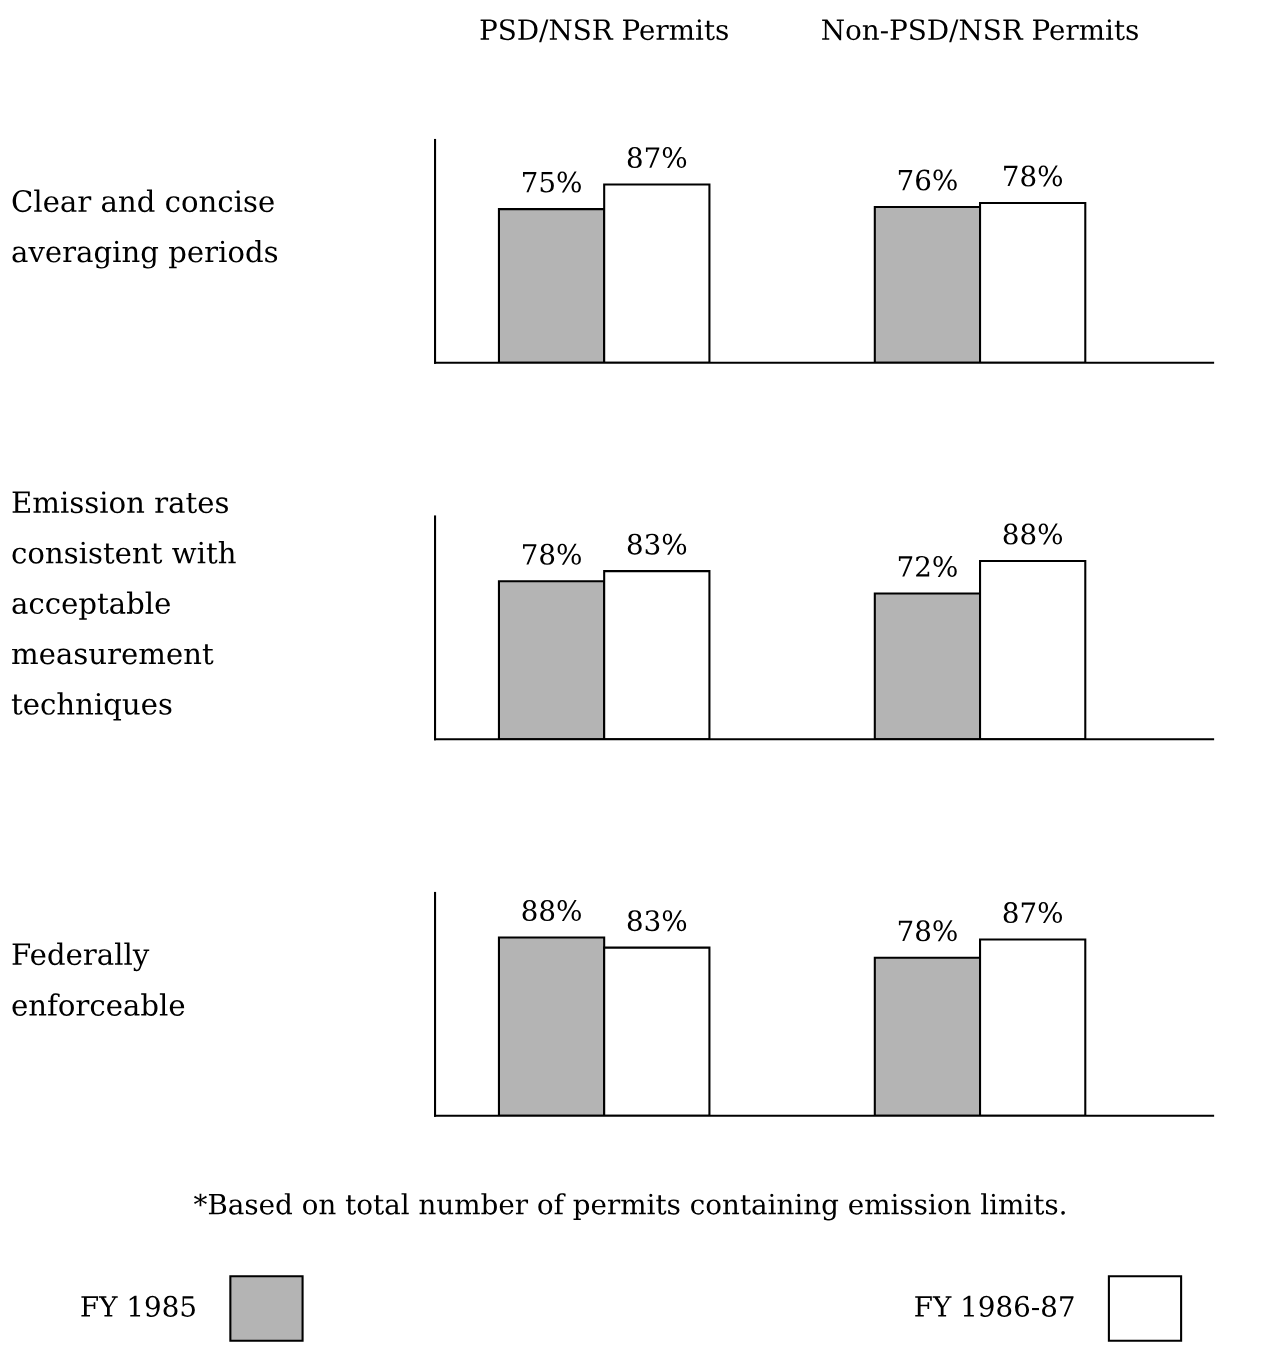  I want to click on data-label: 76%, so click(927, 180).